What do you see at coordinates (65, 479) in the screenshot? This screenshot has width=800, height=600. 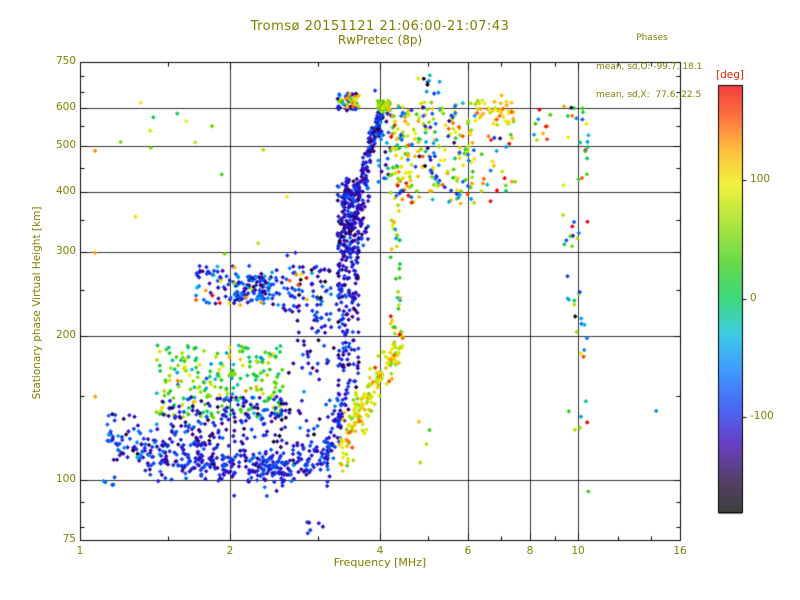 I see `y-tick-label: 100` at bounding box center [65, 479].